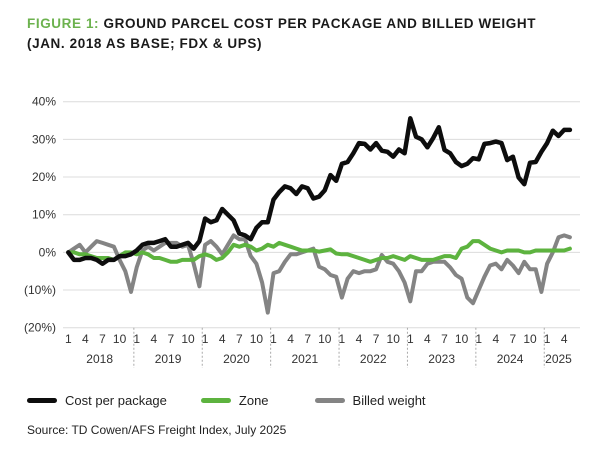 Image resolution: width=612 pixels, height=460 pixels. What do you see at coordinates (441, 359) in the screenshot?
I see `year-label: 2023` at bounding box center [441, 359].